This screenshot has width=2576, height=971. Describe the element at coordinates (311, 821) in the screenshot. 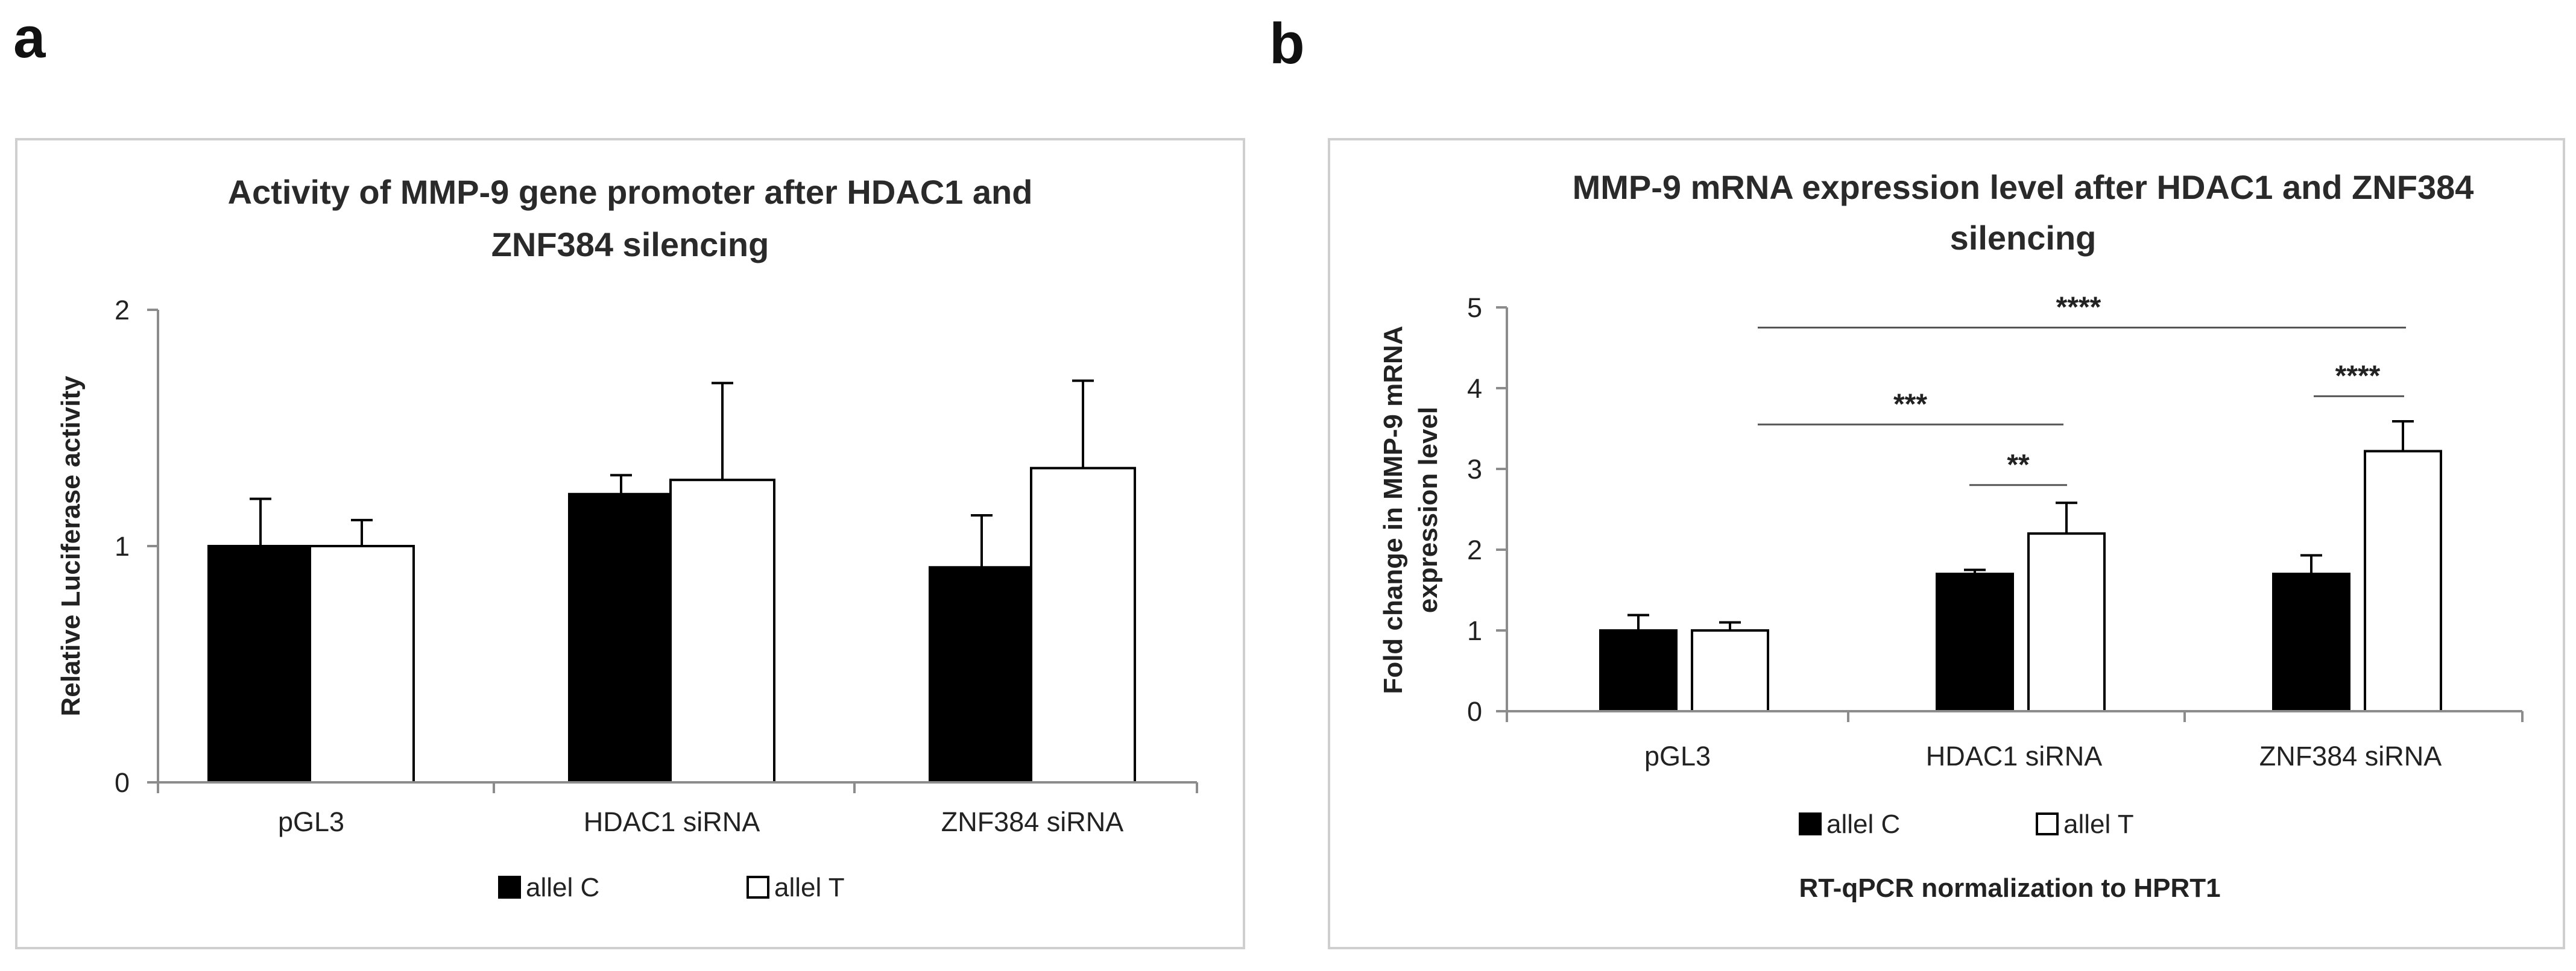

I see `chart-a-category-label: pGL3` at that location.